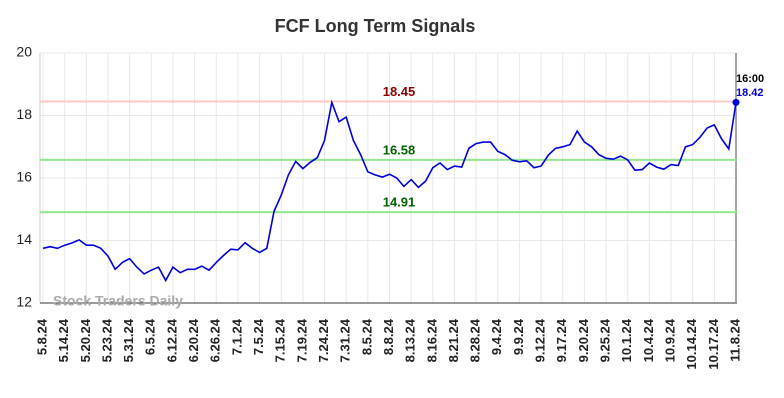 Image resolution: width=784 pixels, height=398 pixels. I want to click on x-tick-label: 5.8.24, so click(41, 336).